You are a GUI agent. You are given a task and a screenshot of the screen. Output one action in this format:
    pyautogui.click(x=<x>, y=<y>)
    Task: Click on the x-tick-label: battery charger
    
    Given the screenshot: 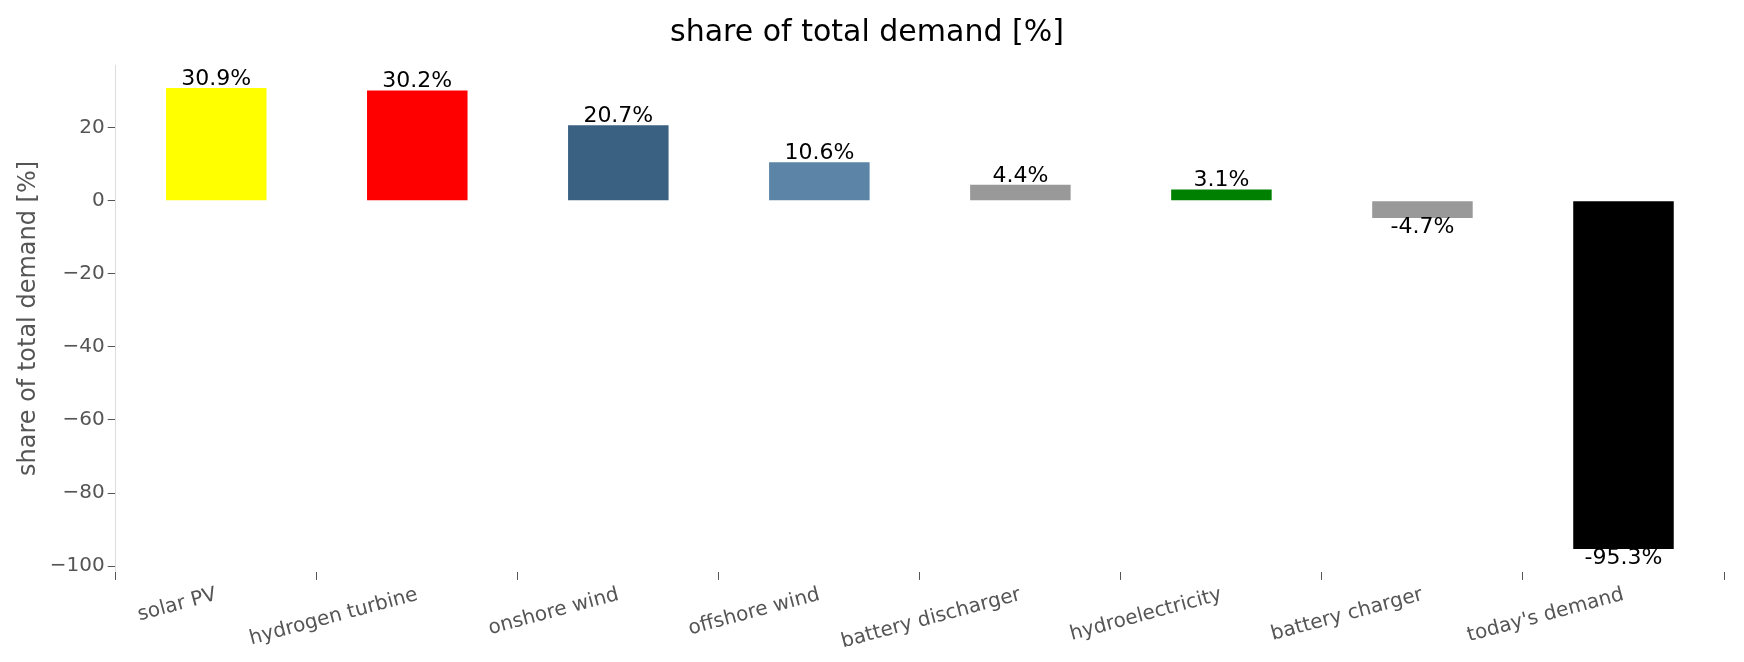 What is the action you would take?
    pyautogui.click(x=1346, y=612)
    